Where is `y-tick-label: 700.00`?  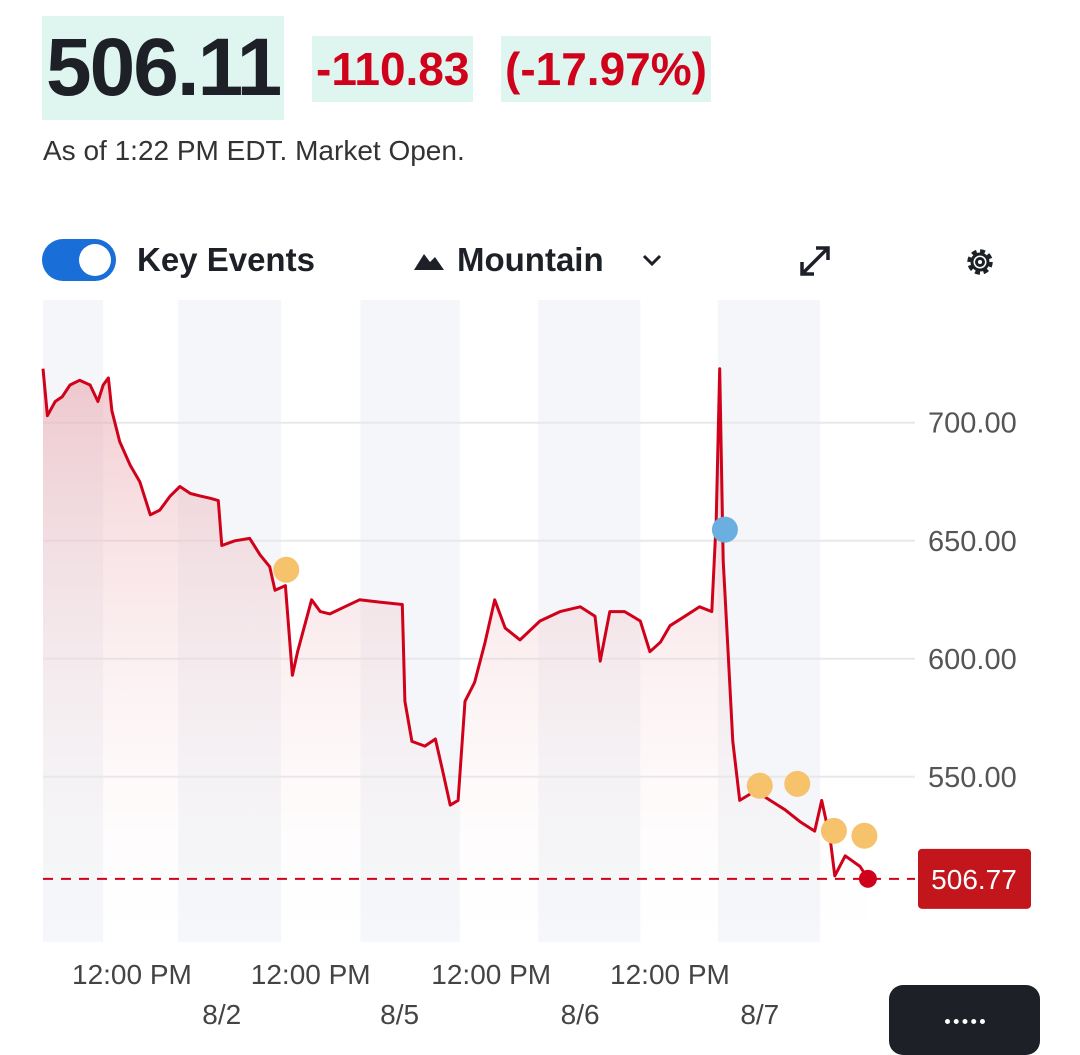 y-tick-label: 700.00 is located at coordinates (972, 424).